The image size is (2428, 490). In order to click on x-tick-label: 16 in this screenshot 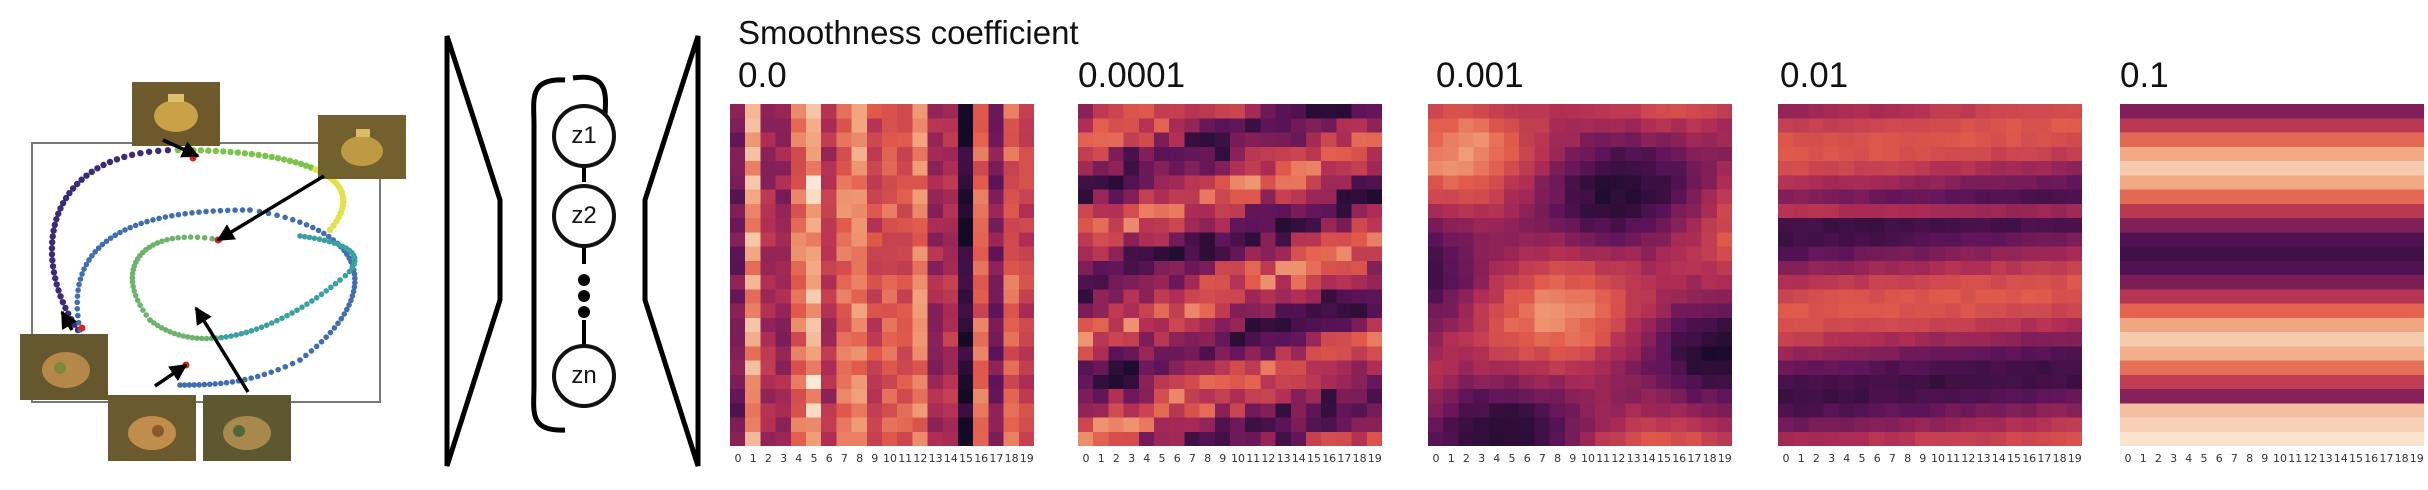, I will do `click(981, 458)`.